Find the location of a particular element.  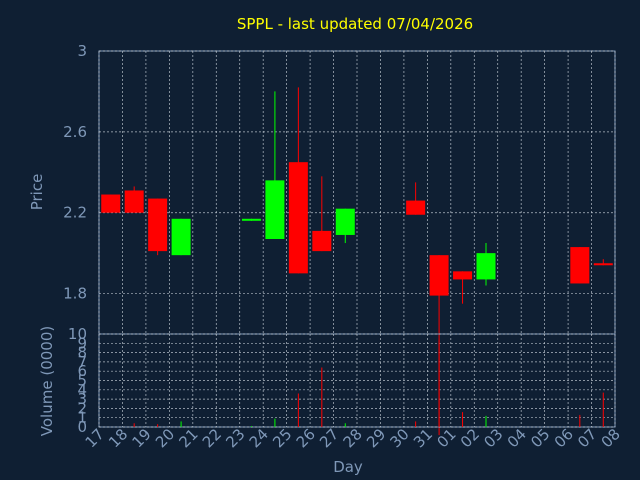

volume-tick-label: 5 is located at coordinates (82, 381).